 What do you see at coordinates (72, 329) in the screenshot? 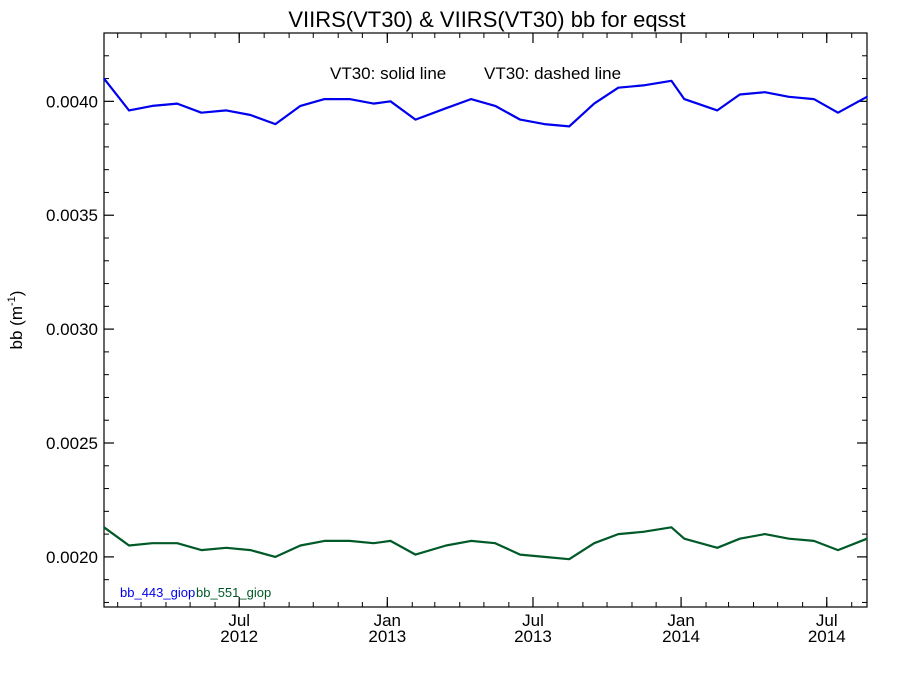
I see `y-tick-label: 0.0030` at bounding box center [72, 329].